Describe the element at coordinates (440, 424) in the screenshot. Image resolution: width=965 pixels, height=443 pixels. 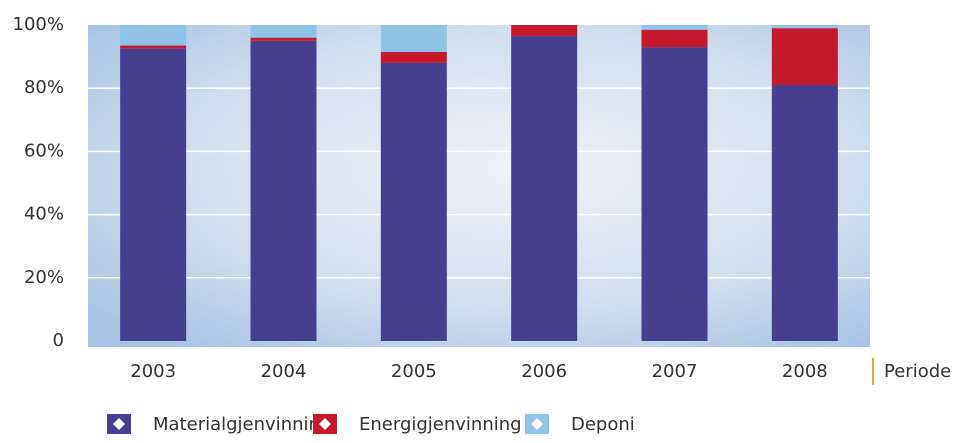
I see `legend-label: Energigjenvinning` at that location.